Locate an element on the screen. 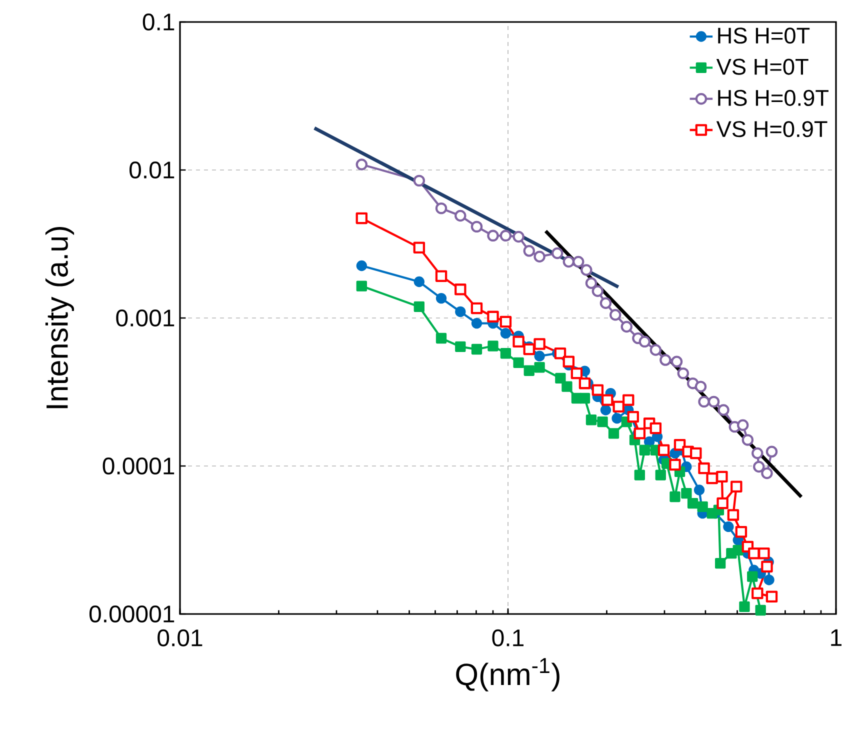 The width and height of the screenshot is (861, 733). legend-label: HS H=0T is located at coordinates (764, 36).